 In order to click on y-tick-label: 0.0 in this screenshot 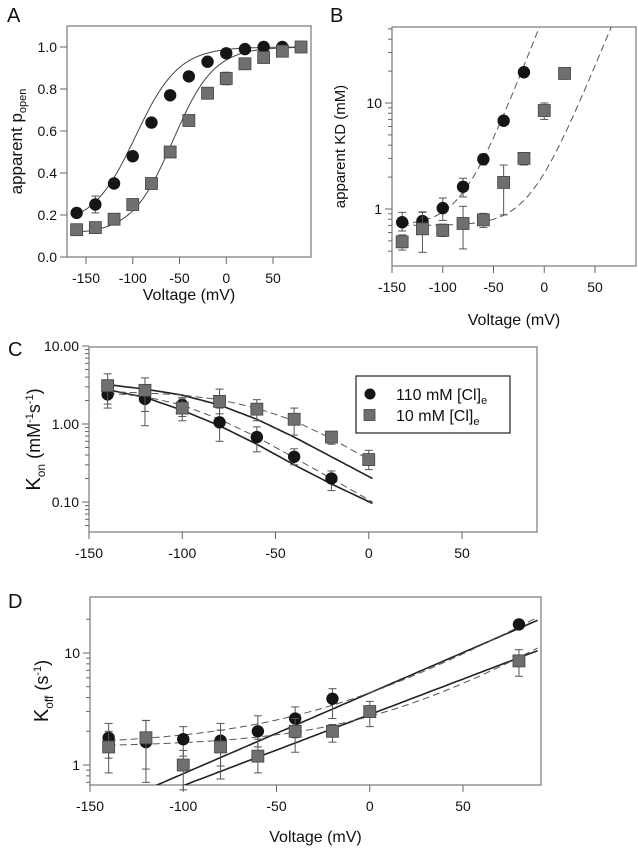, I will do `click(48, 257)`.